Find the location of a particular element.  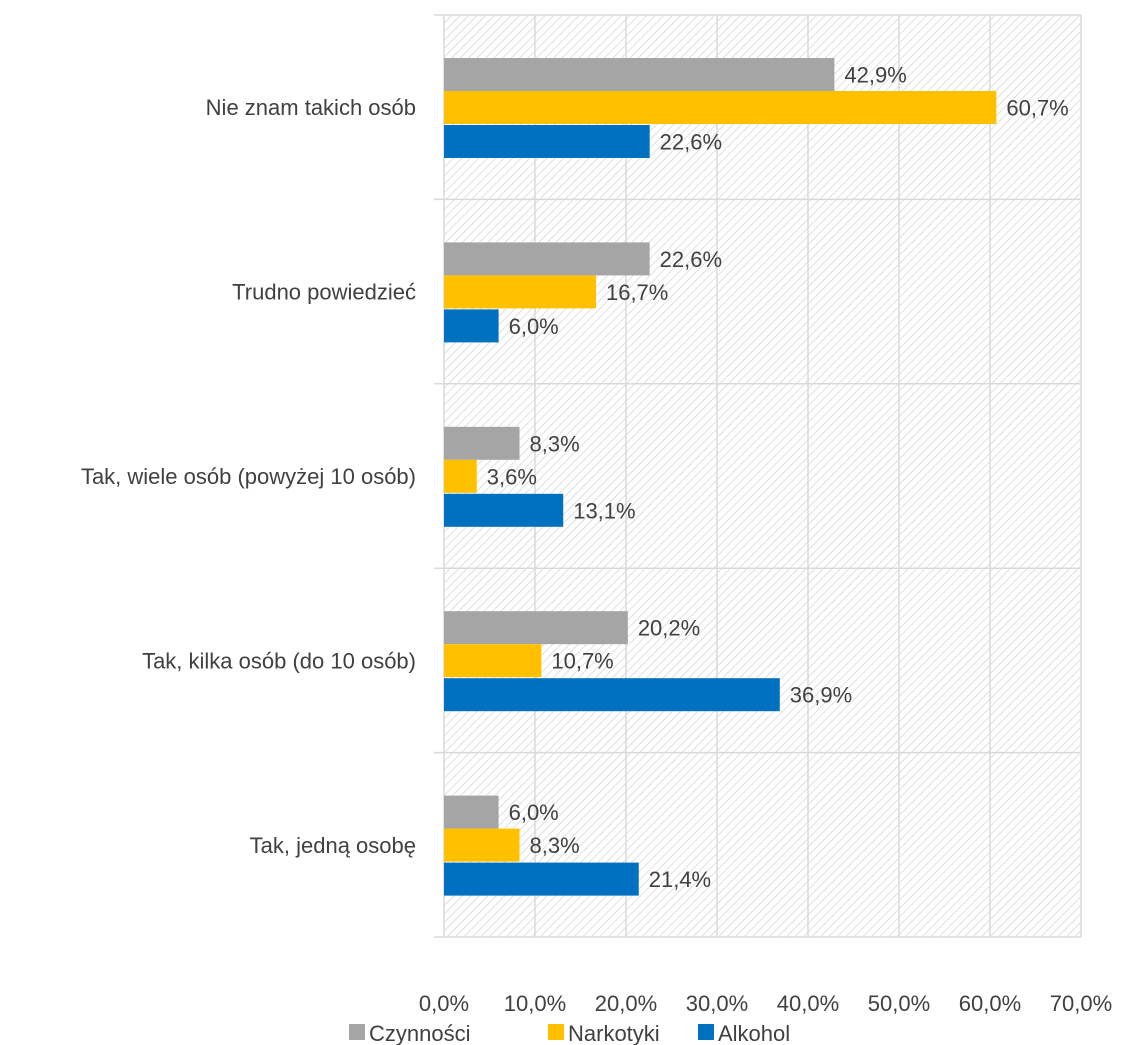

category-label: Nie znam takich osób is located at coordinates (311, 107).